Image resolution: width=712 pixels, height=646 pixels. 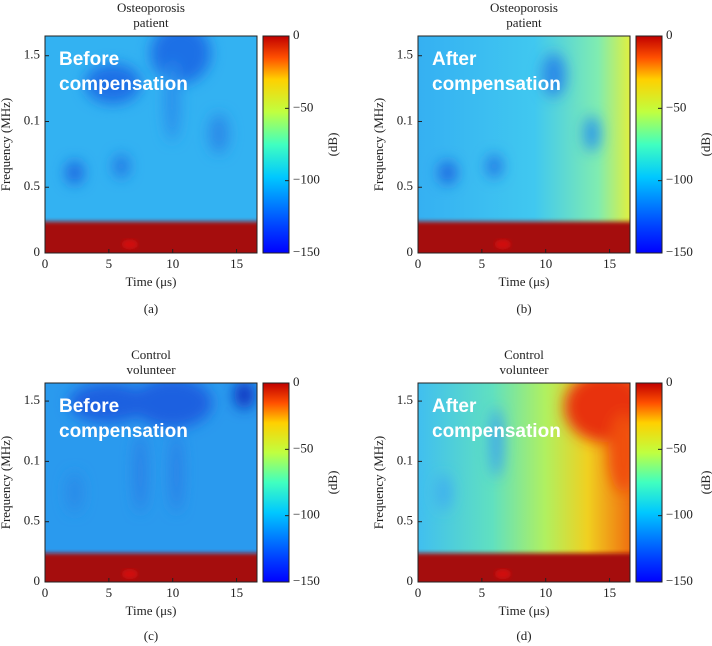 What do you see at coordinates (523, 635) in the screenshot?
I see `panel-label: (d)` at bounding box center [523, 635].